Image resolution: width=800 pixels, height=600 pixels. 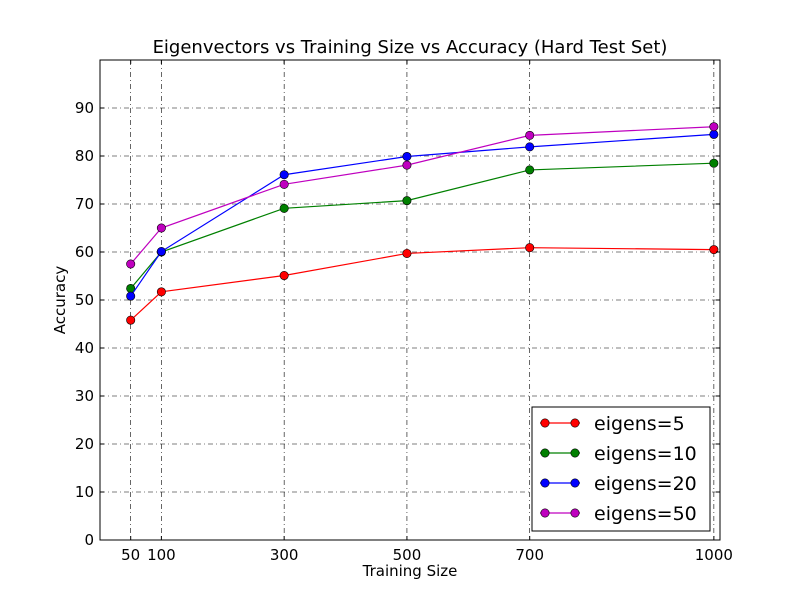 I want to click on y-tick-label: 80, so click(x=84, y=156).